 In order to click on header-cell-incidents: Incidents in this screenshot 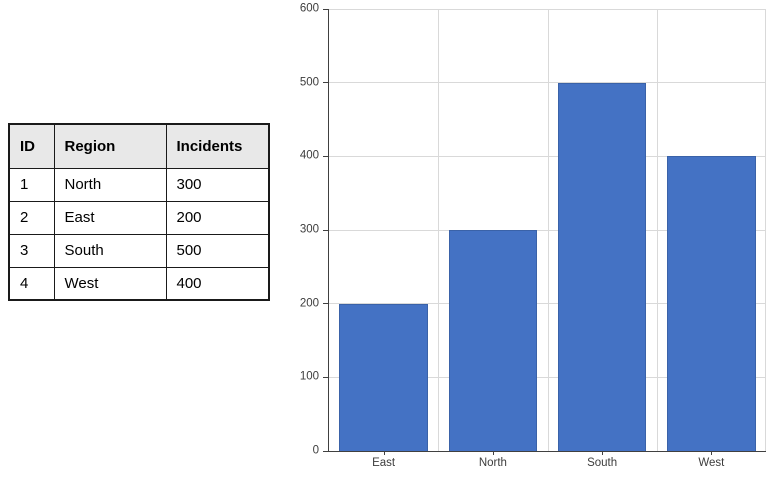, I will do `click(217, 146)`.